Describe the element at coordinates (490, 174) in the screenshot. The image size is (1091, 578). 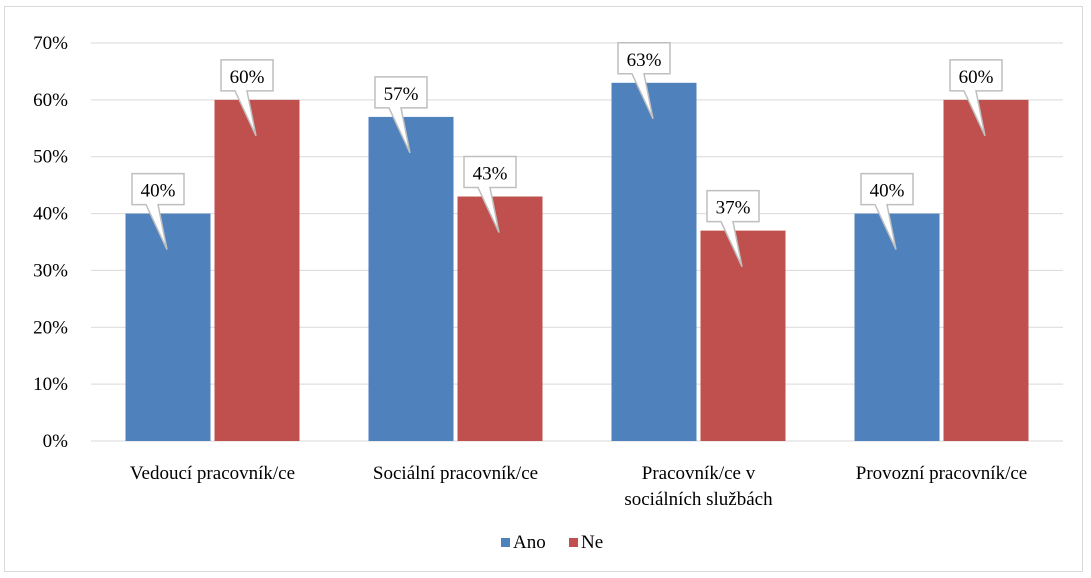
I see `data-label: 43%` at that location.